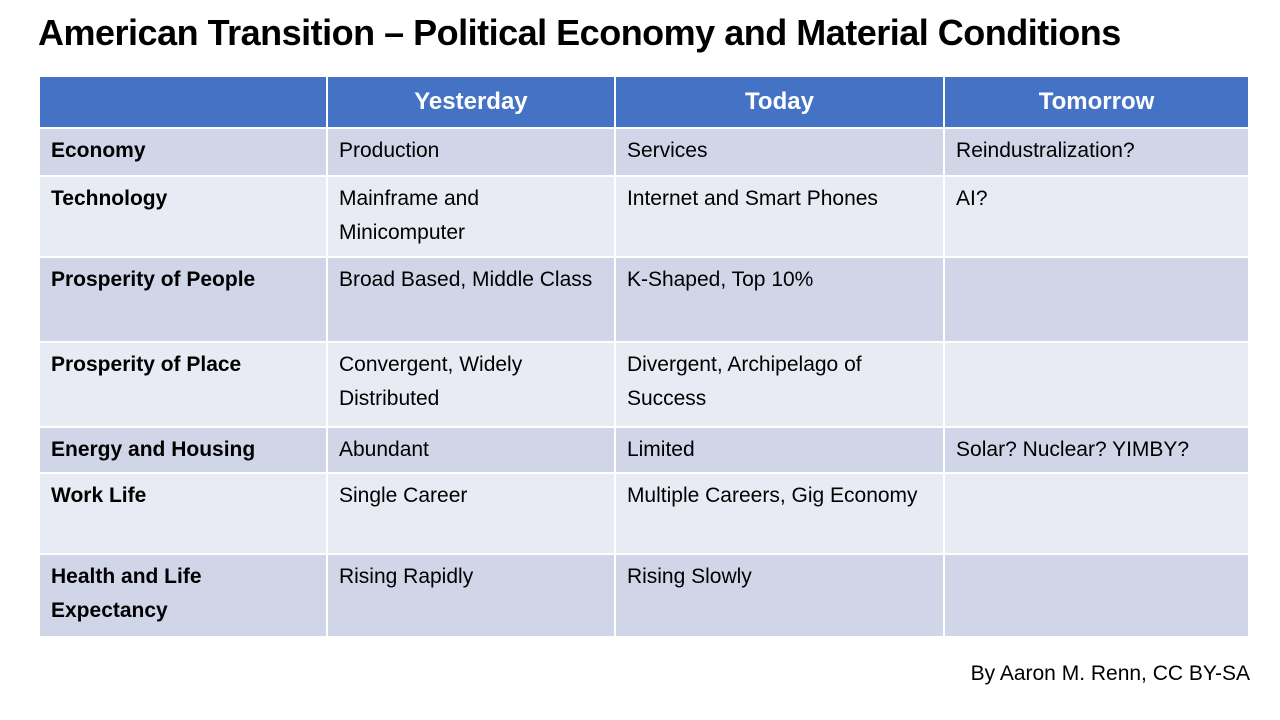  I want to click on cell-yesterday: Rising Rapidly, so click(470, 595).